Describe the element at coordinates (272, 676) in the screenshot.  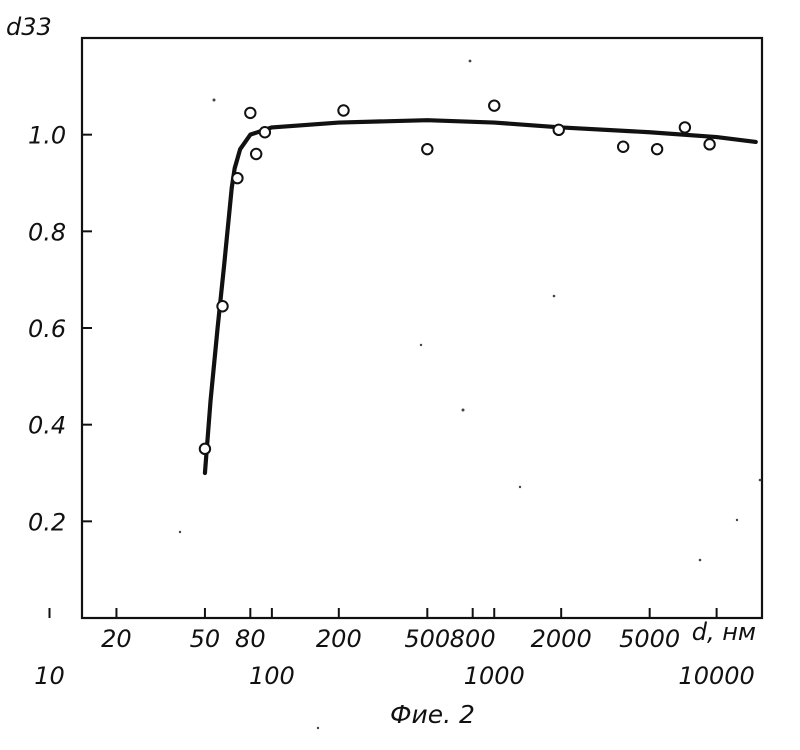
I see `x-decade-label: 100` at that location.